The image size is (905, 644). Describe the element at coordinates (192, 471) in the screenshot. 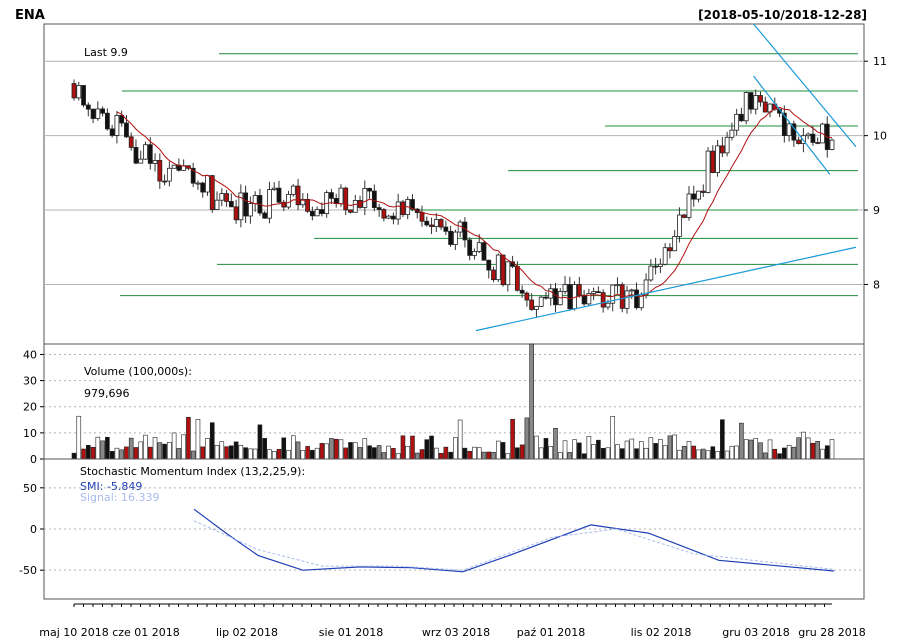

I see `smi-title: Stochastic Momentum Index (13,2,25,9):` at that location.